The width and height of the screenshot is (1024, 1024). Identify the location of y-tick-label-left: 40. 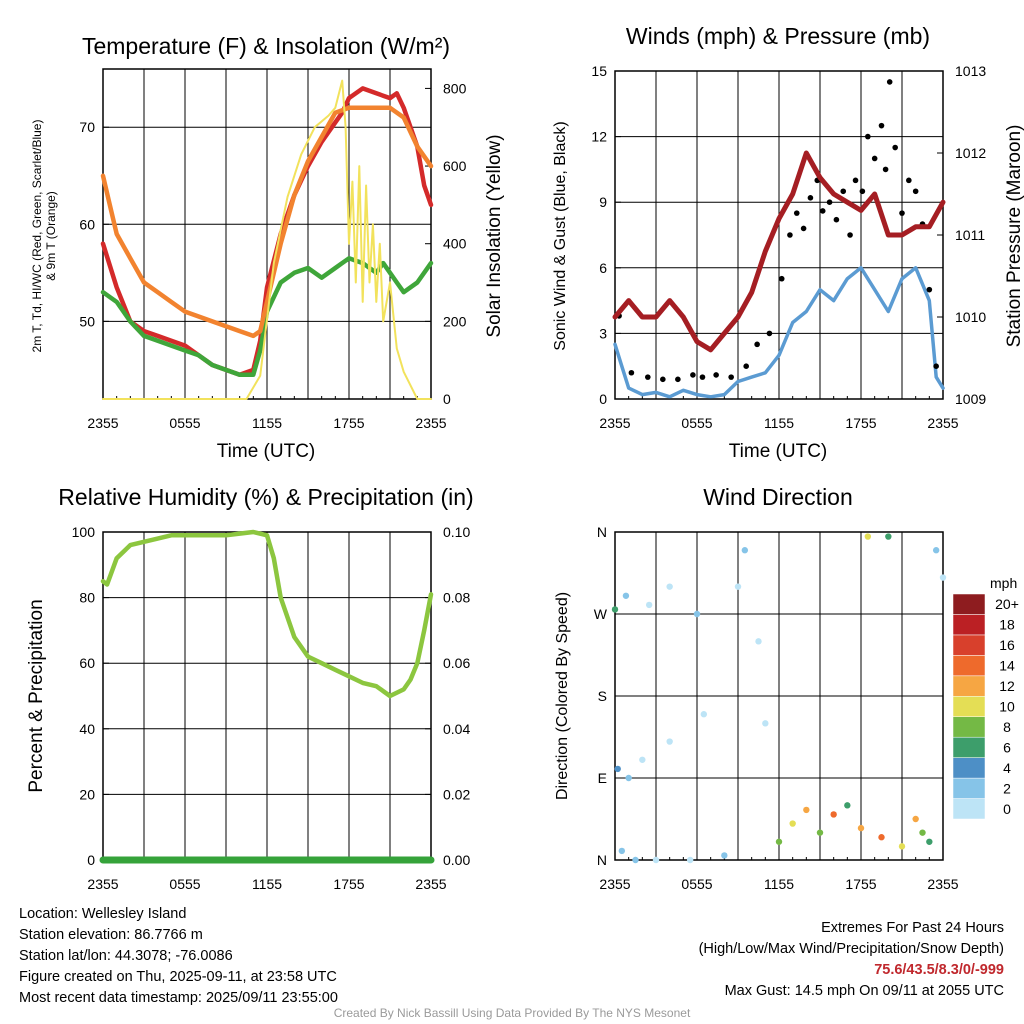
(87, 729).